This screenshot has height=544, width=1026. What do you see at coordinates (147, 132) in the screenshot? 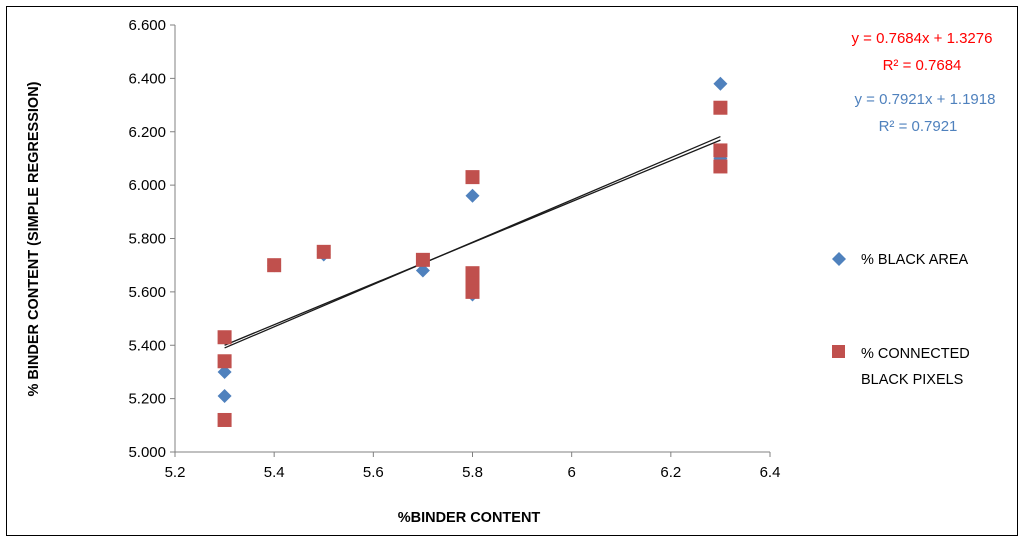
I see `y-tick-label: 6.200` at bounding box center [147, 132].